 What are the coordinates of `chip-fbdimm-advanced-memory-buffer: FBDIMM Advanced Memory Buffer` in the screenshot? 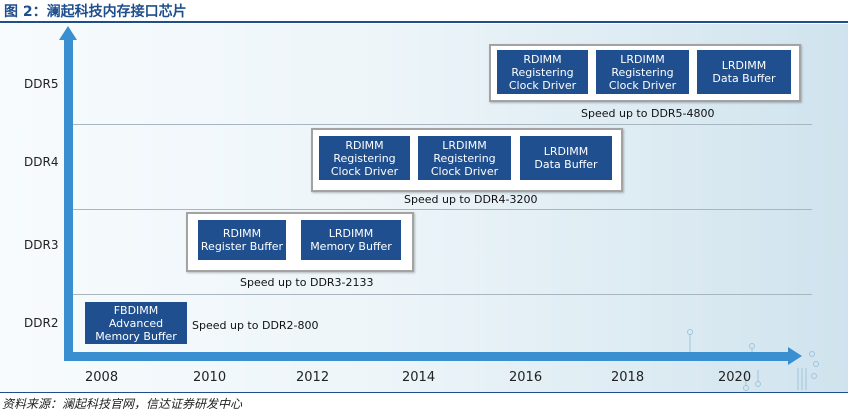 It's located at (136, 323).